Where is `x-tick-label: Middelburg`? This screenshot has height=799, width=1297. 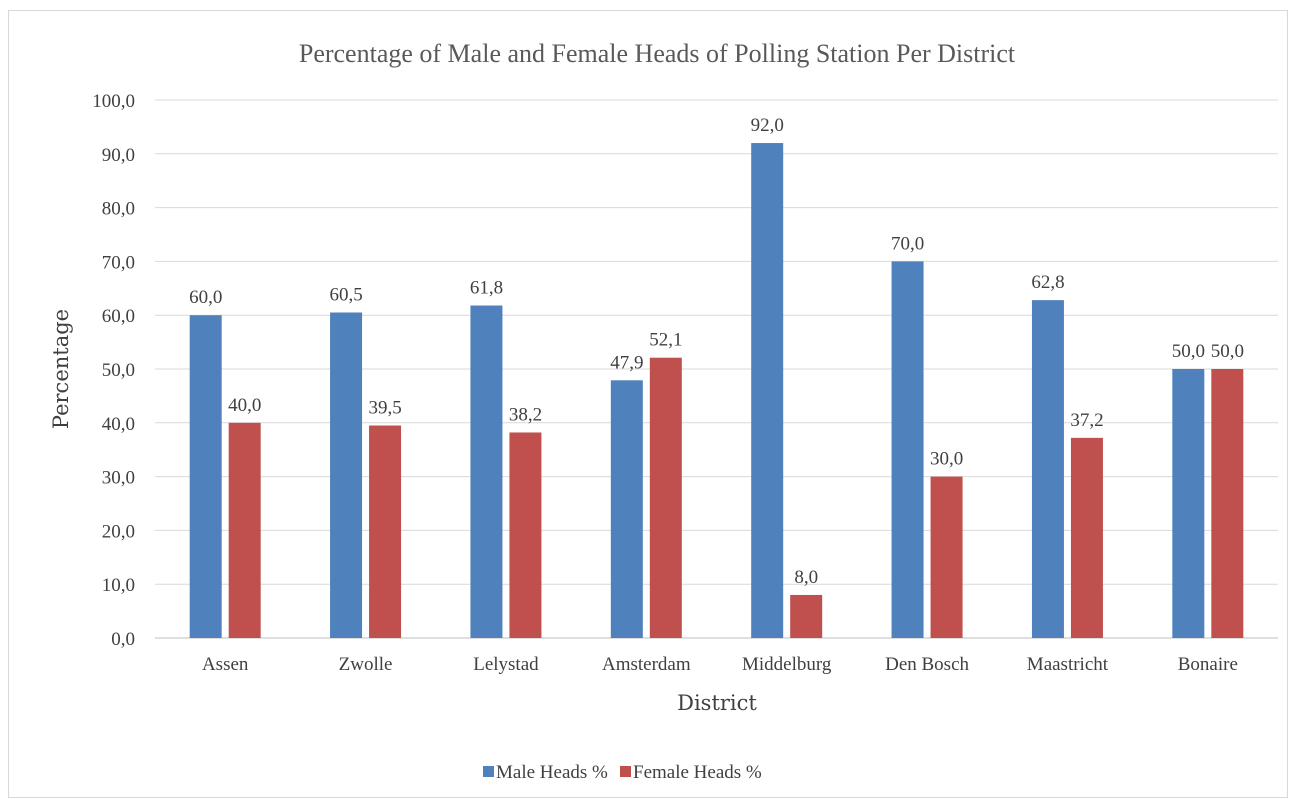
x-tick-label: Middelburg is located at coordinates (787, 664).